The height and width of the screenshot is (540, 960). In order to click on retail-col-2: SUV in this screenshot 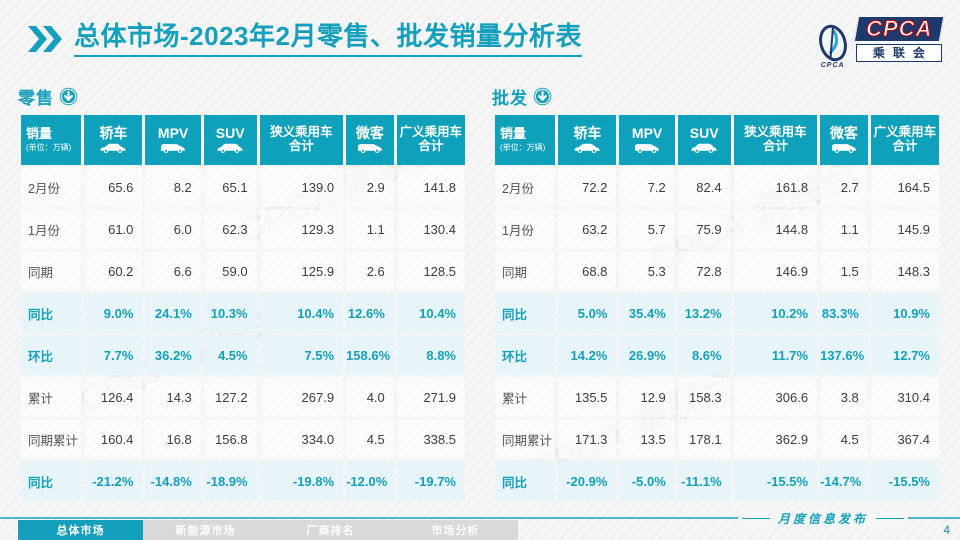, I will do `click(230, 140)`.